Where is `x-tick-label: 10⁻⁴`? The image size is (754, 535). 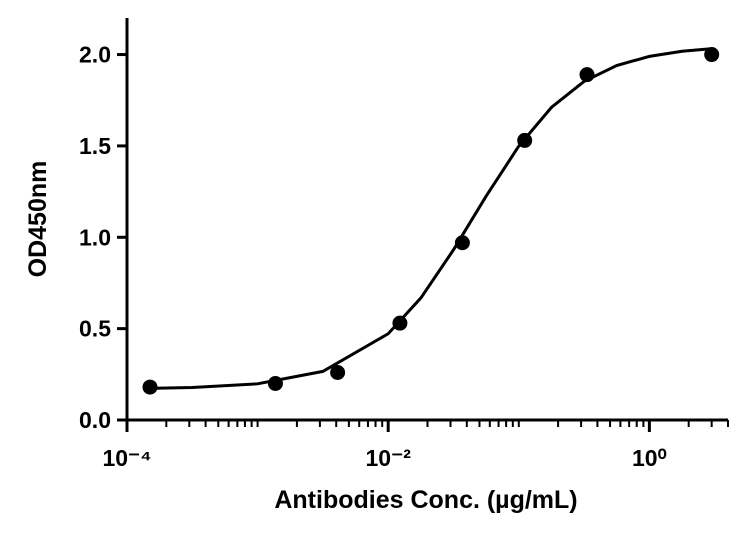
x-tick-label: 10⁻⁴ is located at coordinates (126, 458).